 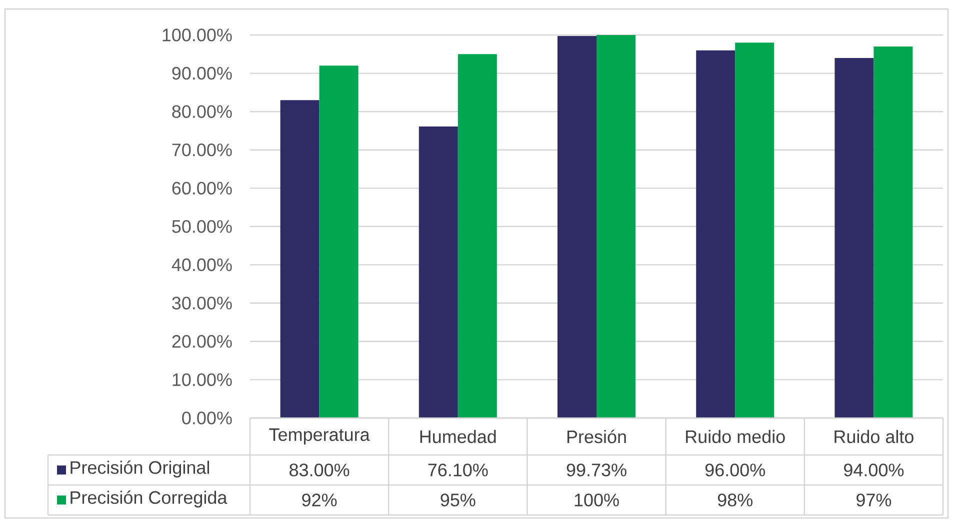 I want to click on legend-label: Precisión Corregida, so click(x=149, y=499).